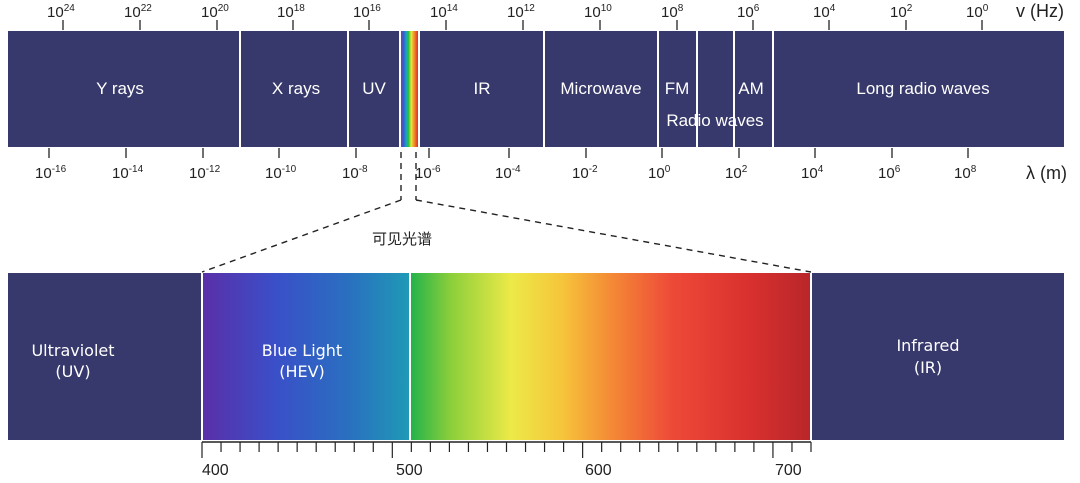  What do you see at coordinates (611, 356) in the screenshot?
I see `visible-rest-region` at bounding box center [611, 356].